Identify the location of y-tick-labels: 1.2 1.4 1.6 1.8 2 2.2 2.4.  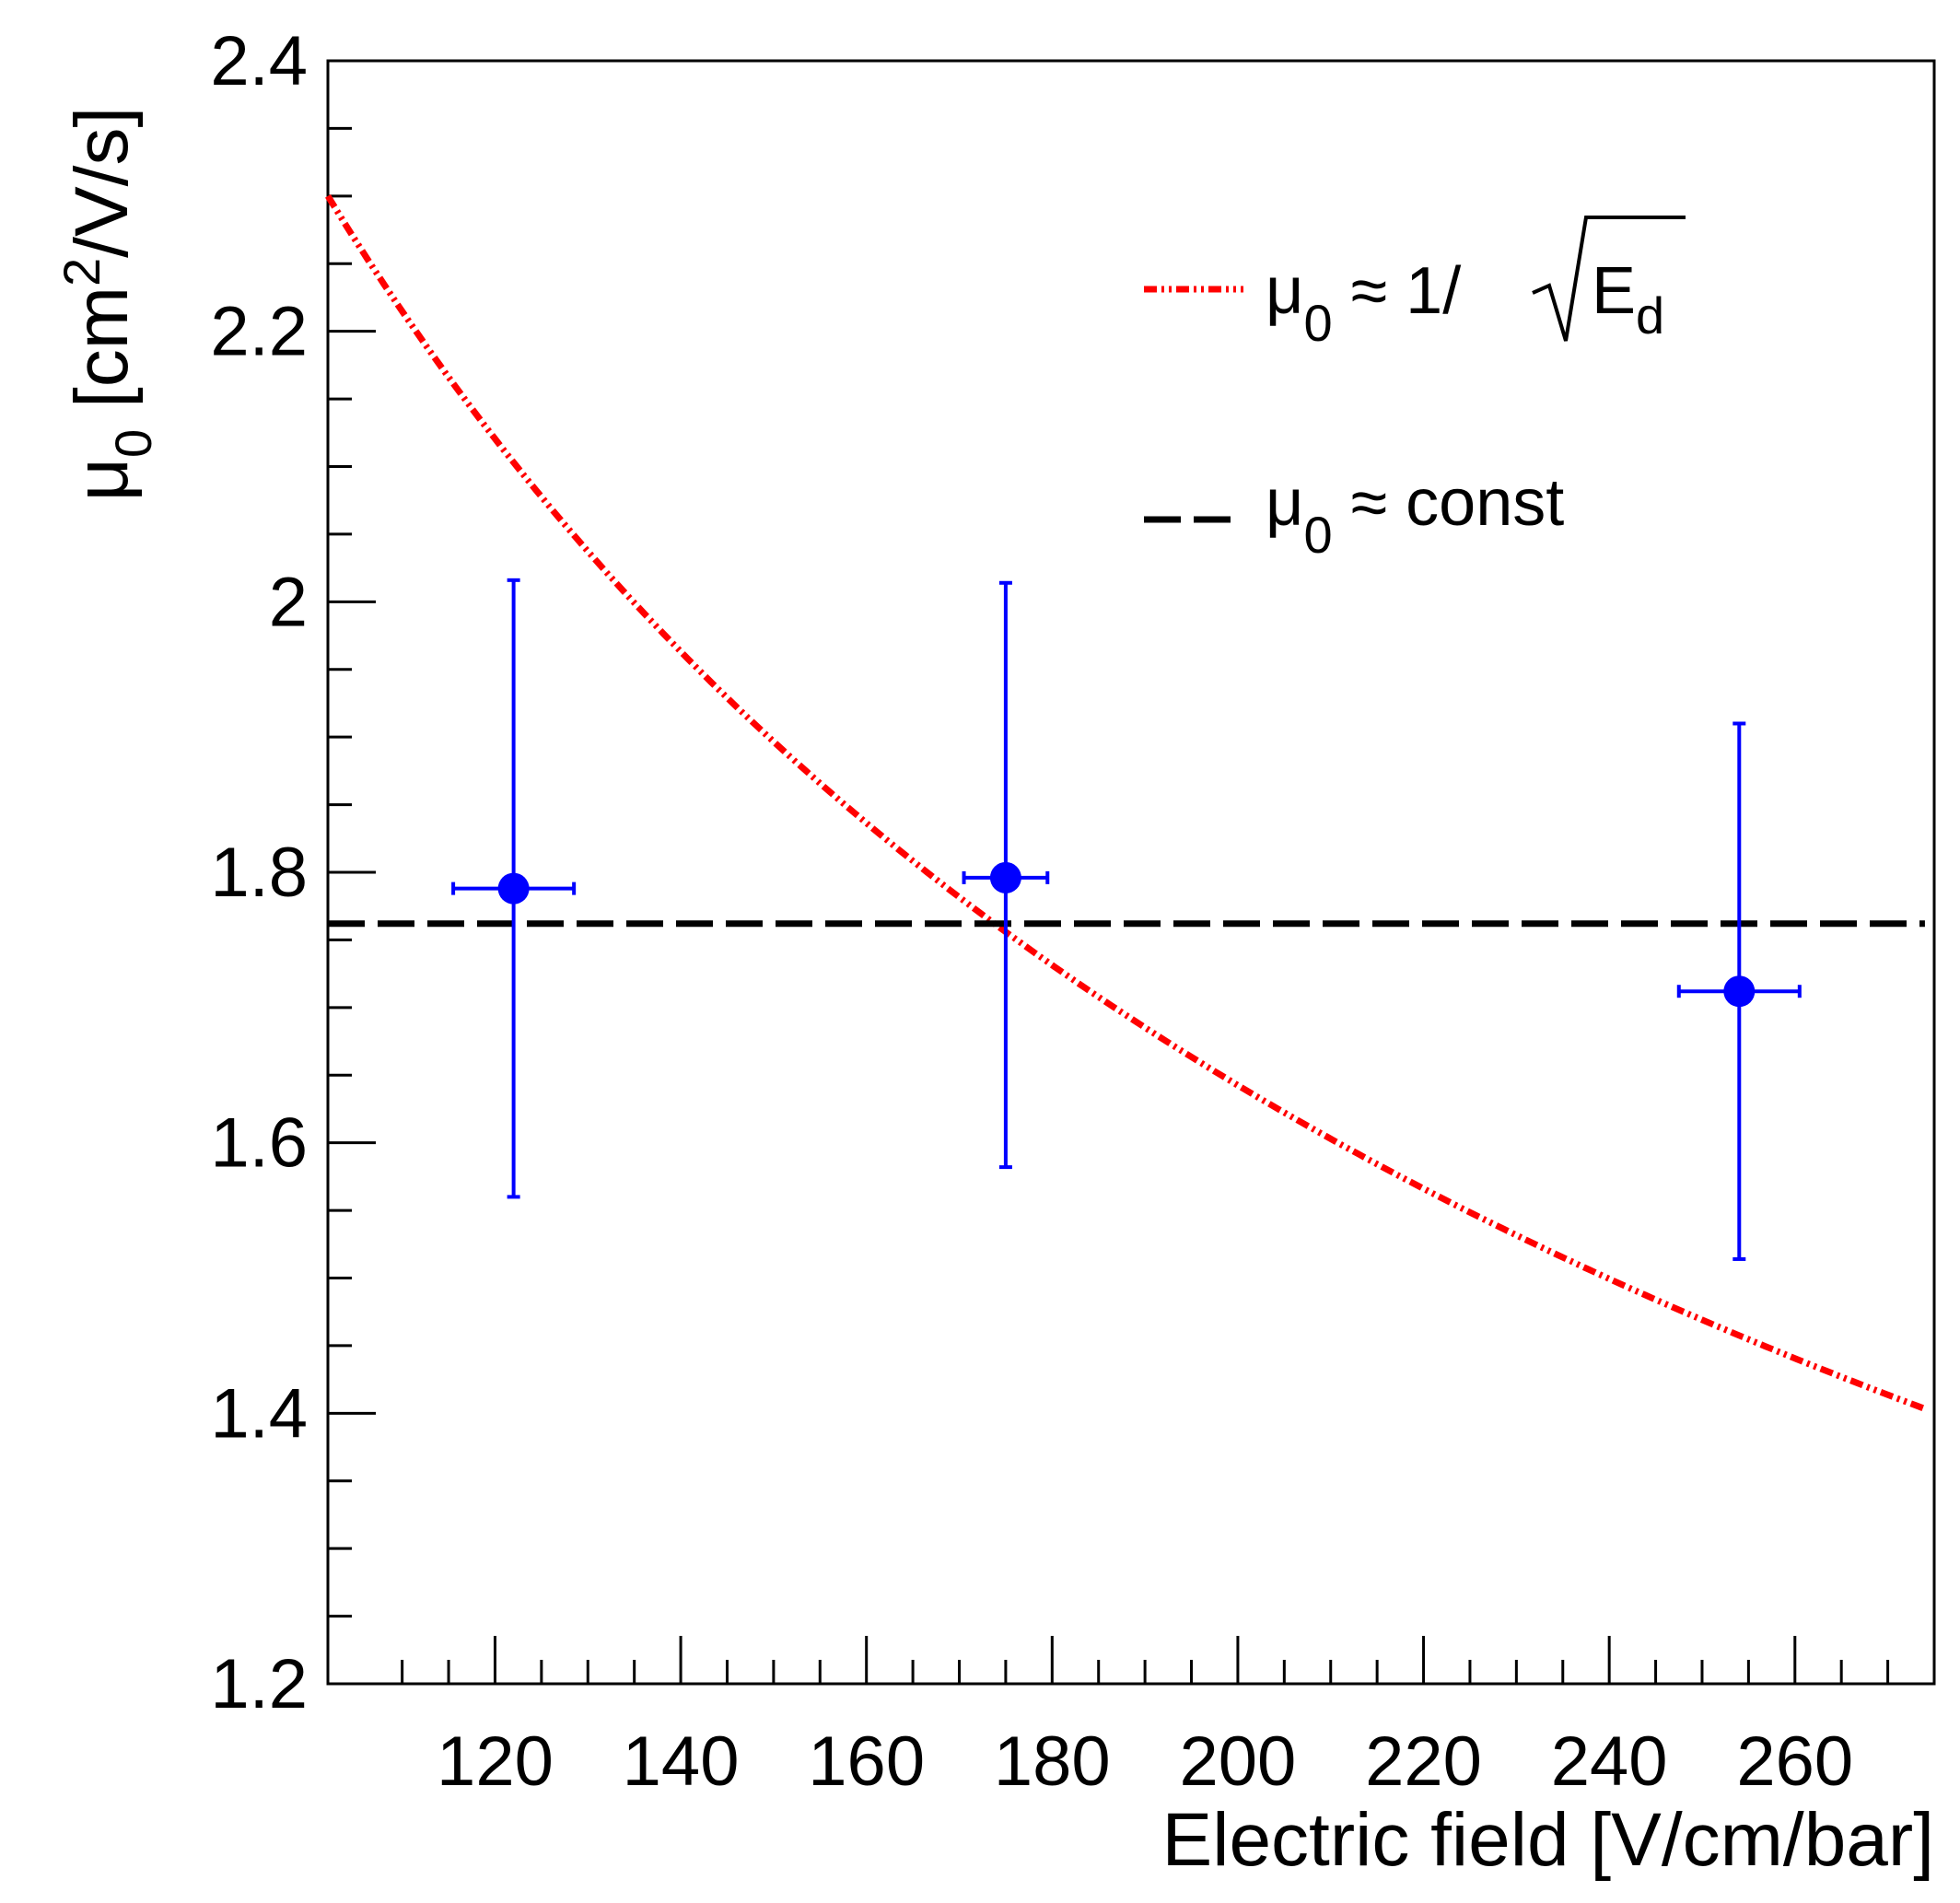
(259, 872).